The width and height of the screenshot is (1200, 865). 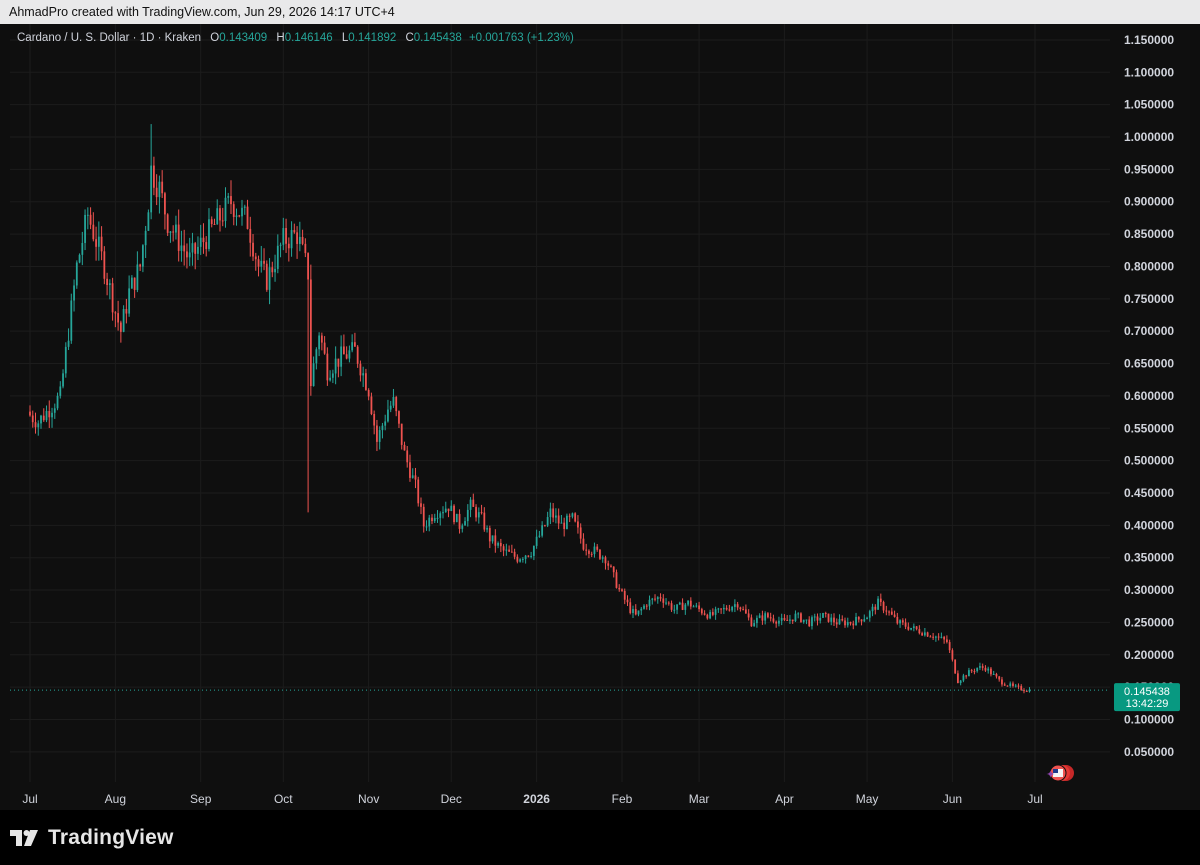 What do you see at coordinates (1060, 773) in the screenshot?
I see `events-badge: ✦` at bounding box center [1060, 773].